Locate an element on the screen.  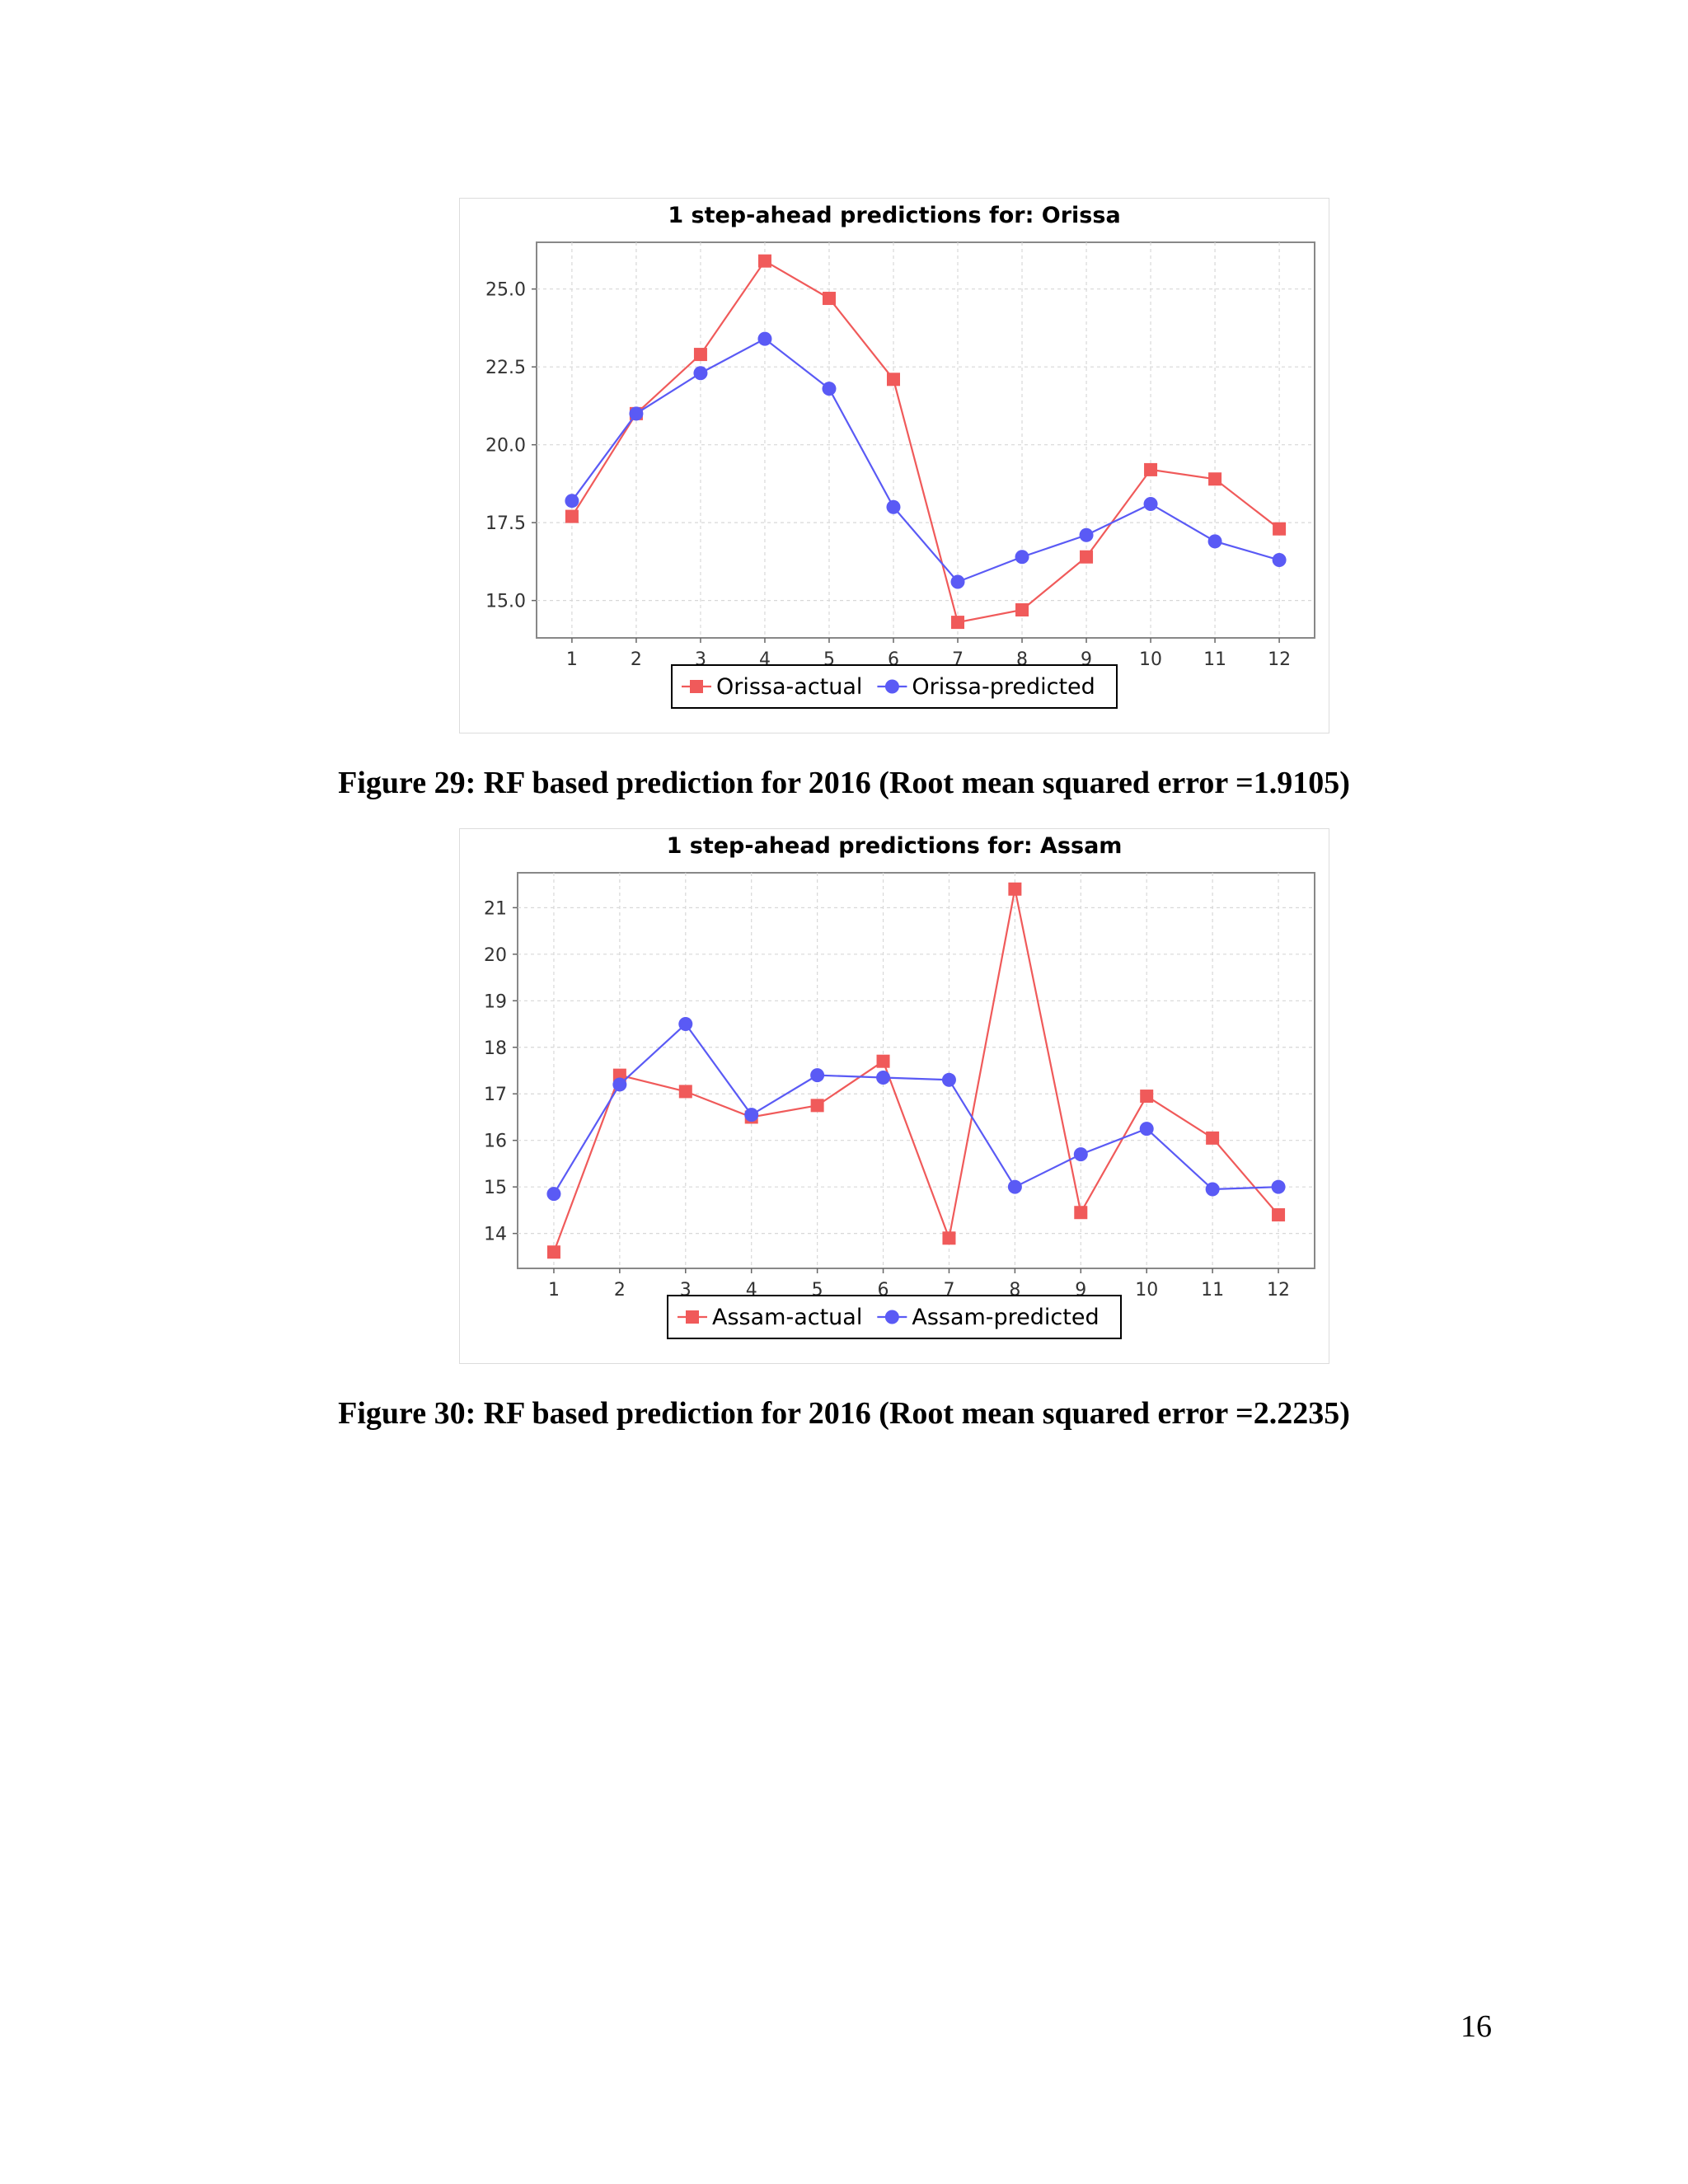
assam-predicted-series-line is located at coordinates (916, 1108).